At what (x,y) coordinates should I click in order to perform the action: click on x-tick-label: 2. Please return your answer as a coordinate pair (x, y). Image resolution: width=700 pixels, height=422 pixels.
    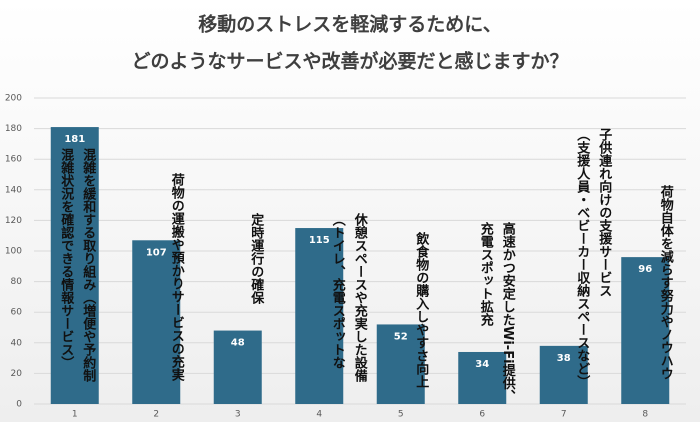
    Looking at the image, I should click on (156, 415).